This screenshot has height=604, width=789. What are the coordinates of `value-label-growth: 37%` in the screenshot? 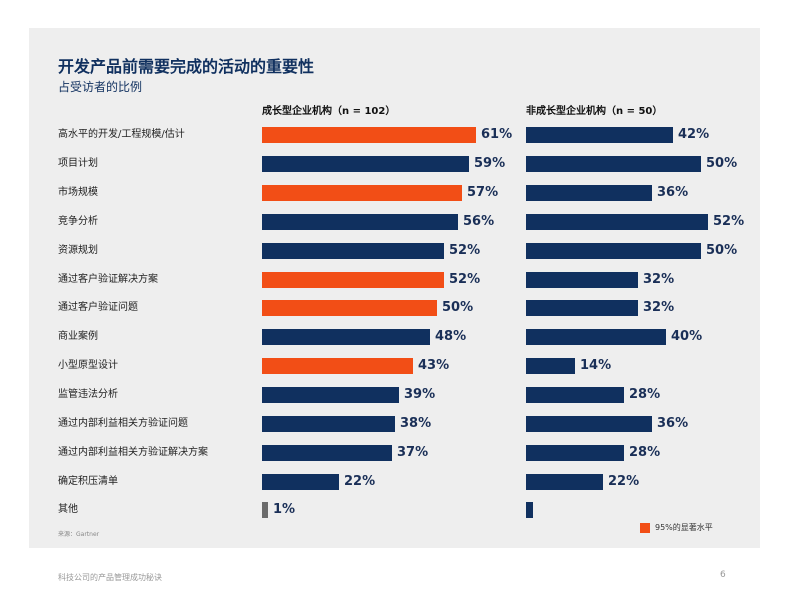 It's located at (413, 452).